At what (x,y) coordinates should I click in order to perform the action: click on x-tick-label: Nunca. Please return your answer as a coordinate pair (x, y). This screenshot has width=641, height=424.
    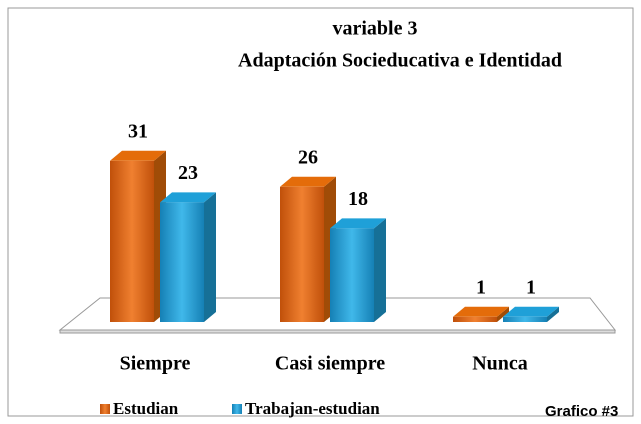
    Looking at the image, I should click on (500, 364).